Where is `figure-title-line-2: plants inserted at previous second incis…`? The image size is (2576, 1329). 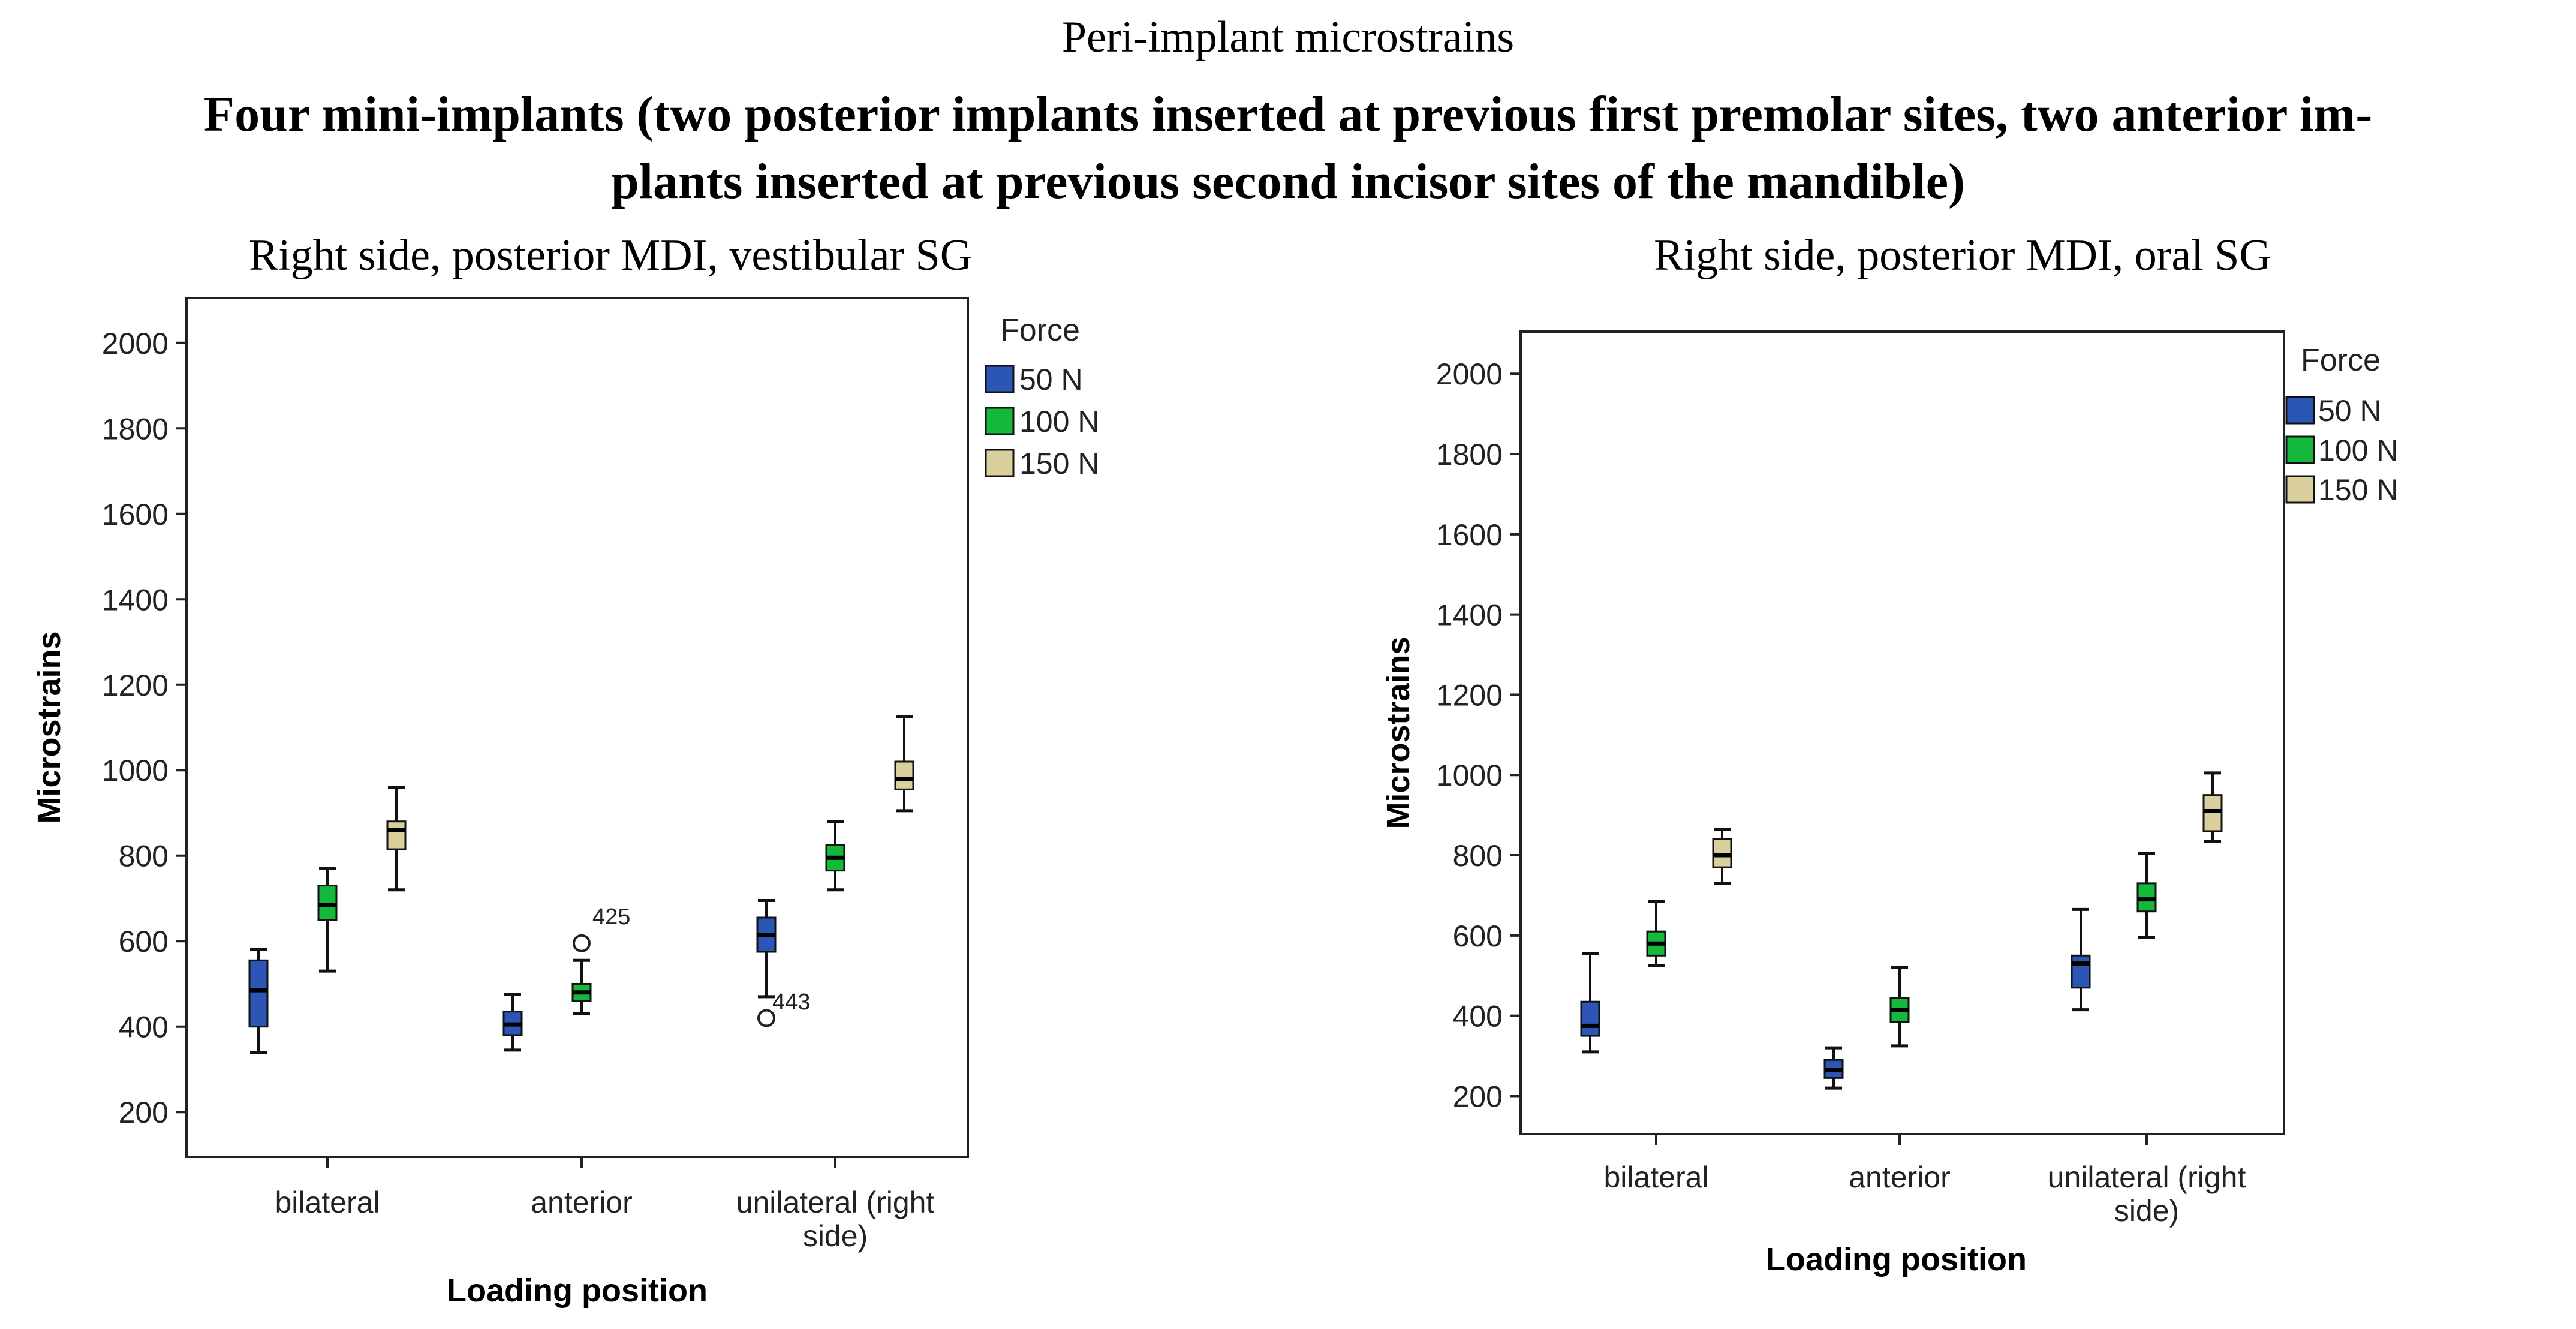 figure-title-line-2: plants inserted at previous second incis… is located at coordinates (1288, 181).